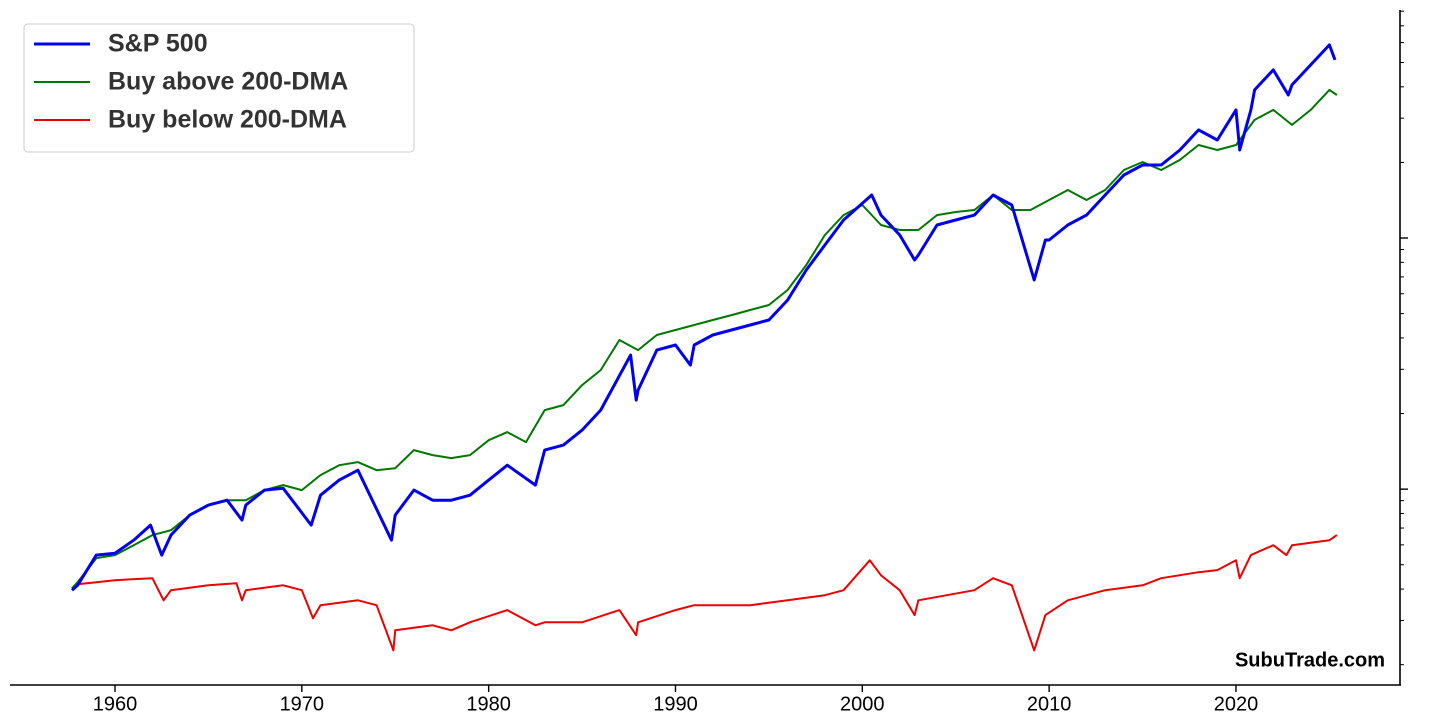 The height and width of the screenshot is (723, 1456). I want to click on legend-label: S&P 500, so click(158, 44).